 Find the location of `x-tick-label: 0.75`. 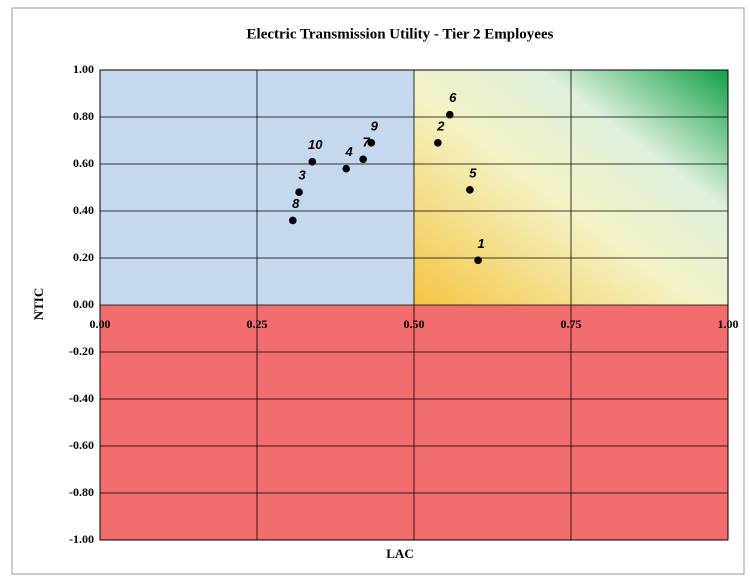

x-tick-label: 0.75 is located at coordinates (571, 324).